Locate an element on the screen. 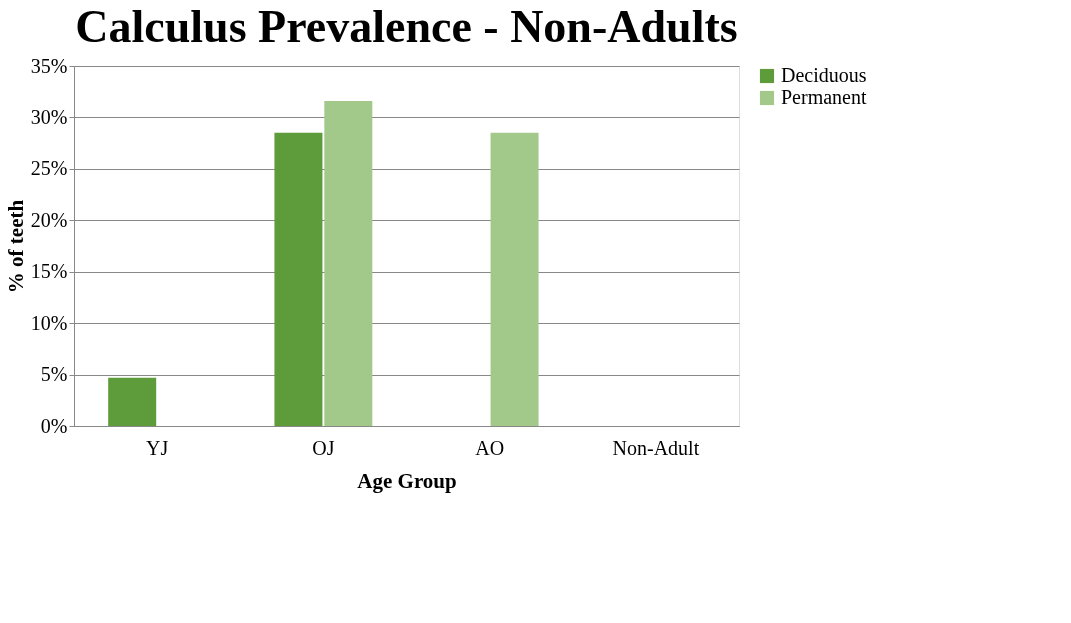 The image size is (1071, 623). x-tick-label: AO is located at coordinates (490, 447).